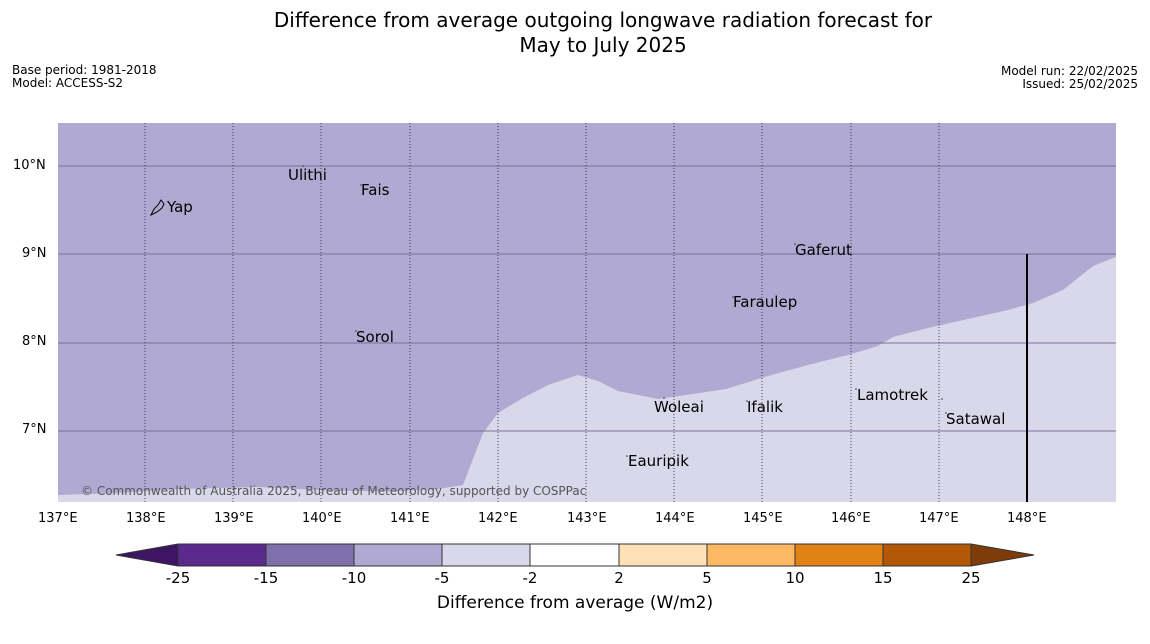  Describe the element at coordinates (84, 70) in the screenshot. I see `base-period-text: Base period: 1981-2018` at that location.